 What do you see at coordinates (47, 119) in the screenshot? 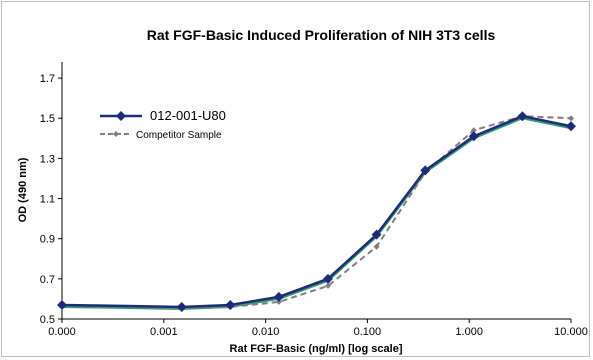
I see `y-tick-label: 1.5` at bounding box center [47, 119].